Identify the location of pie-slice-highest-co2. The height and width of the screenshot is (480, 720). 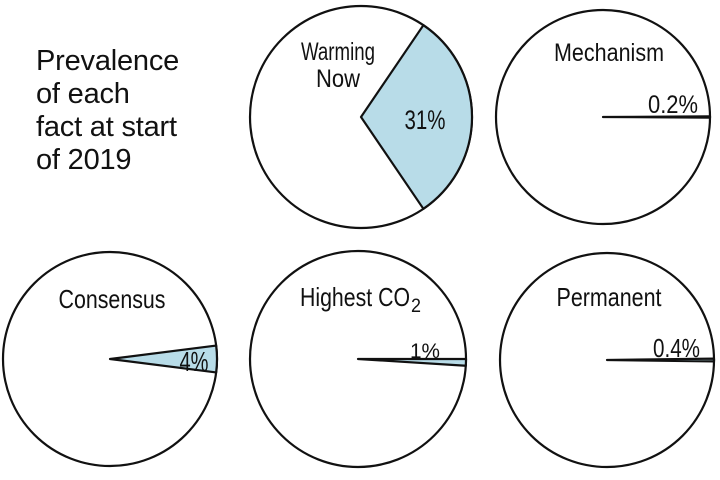
(412, 362).